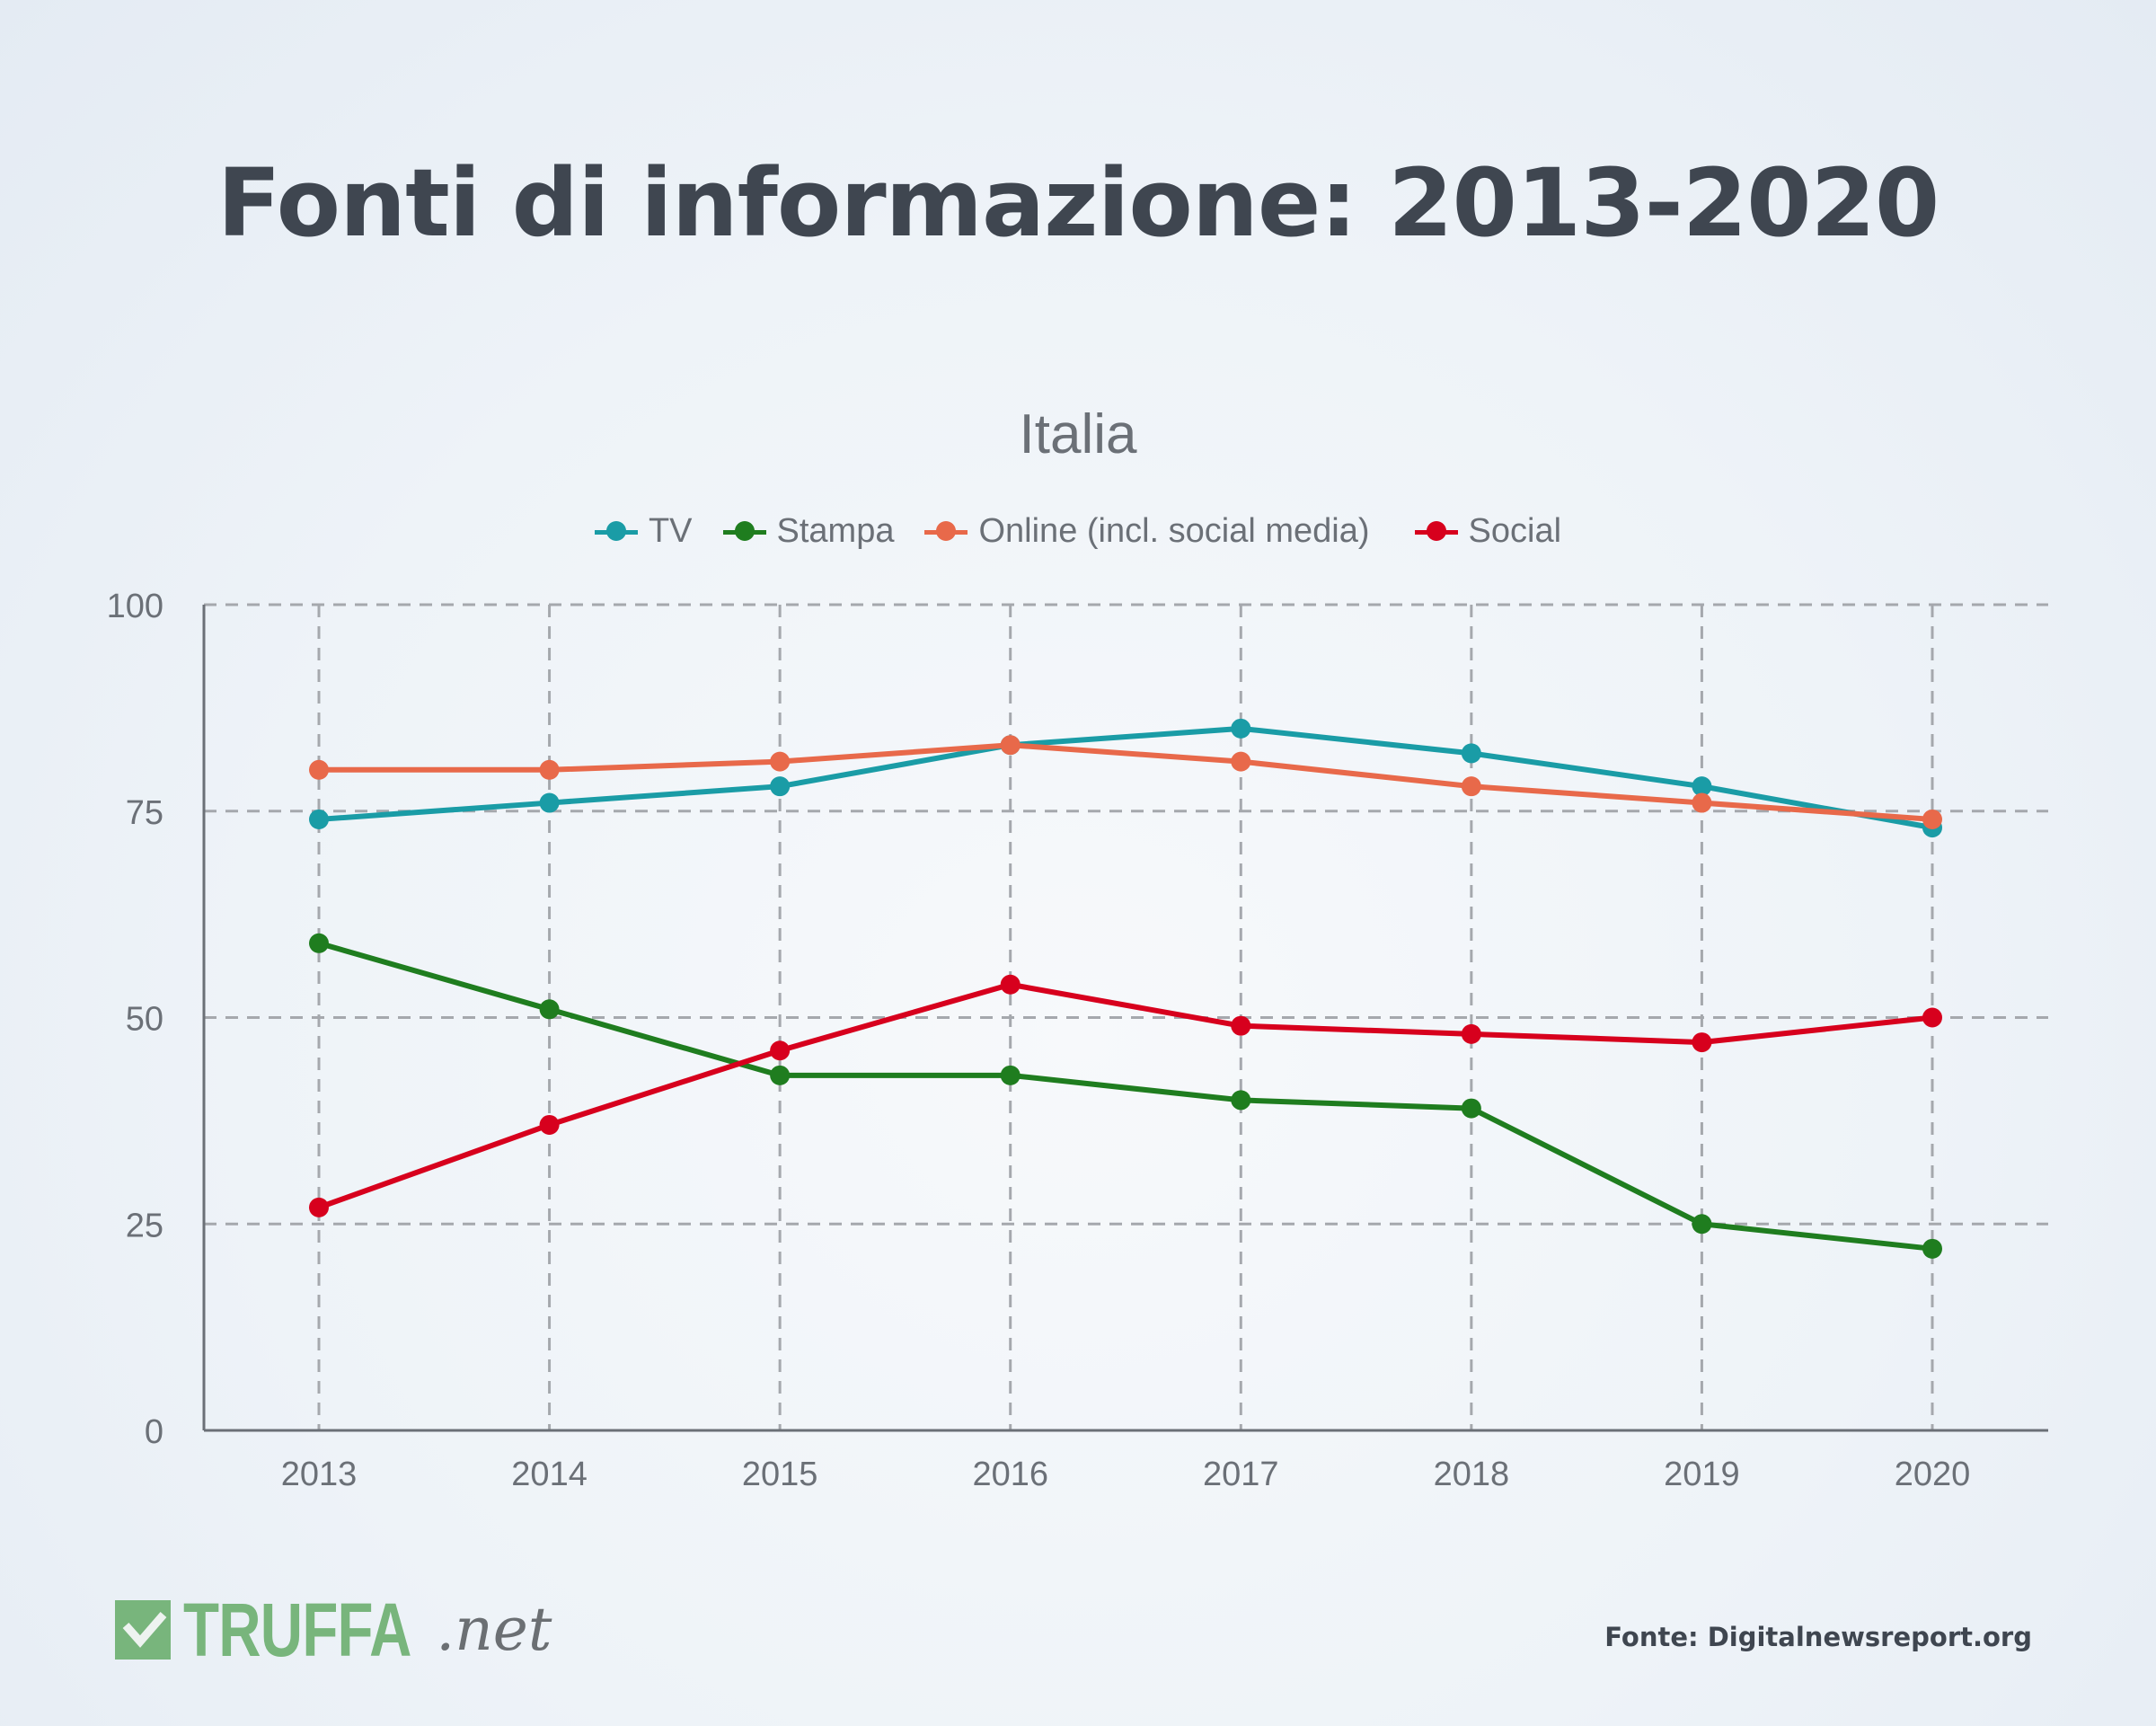 The height and width of the screenshot is (1726, 2156). Describe the element at coordinates (298, 1630) in the screenshot. I see `logo-text: TRUFFA` at that location.